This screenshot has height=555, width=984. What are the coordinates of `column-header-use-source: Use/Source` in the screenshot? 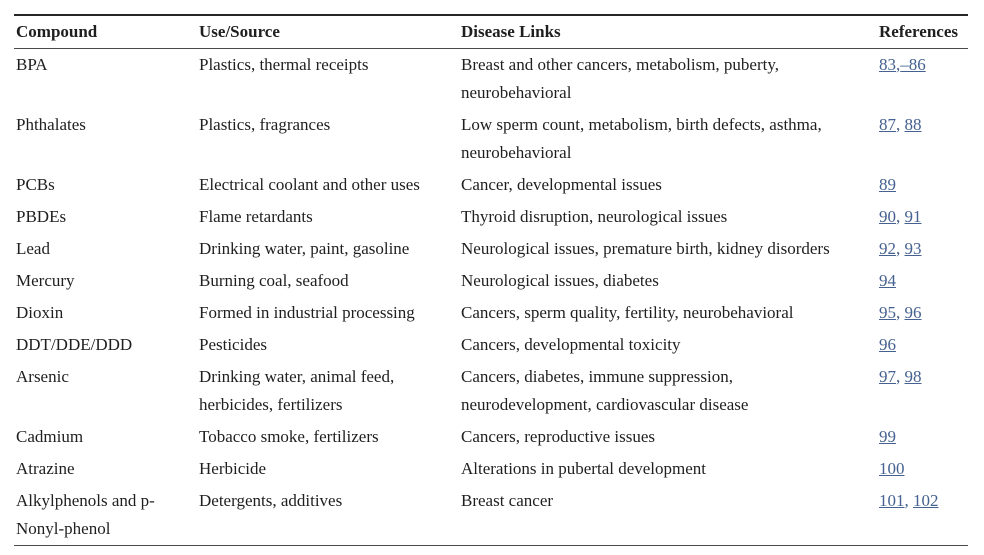 It's located at (330, 32).